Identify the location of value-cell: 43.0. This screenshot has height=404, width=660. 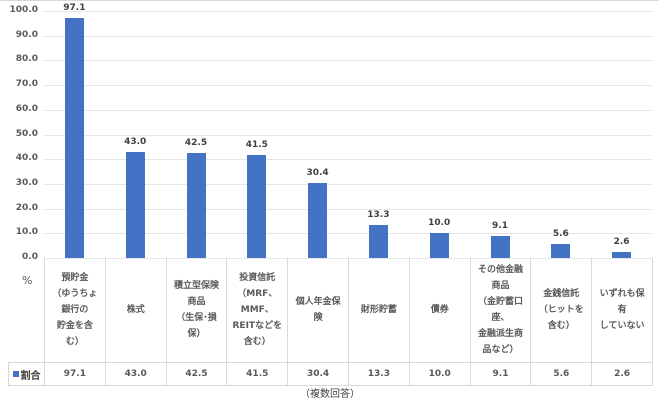
(135, 374).